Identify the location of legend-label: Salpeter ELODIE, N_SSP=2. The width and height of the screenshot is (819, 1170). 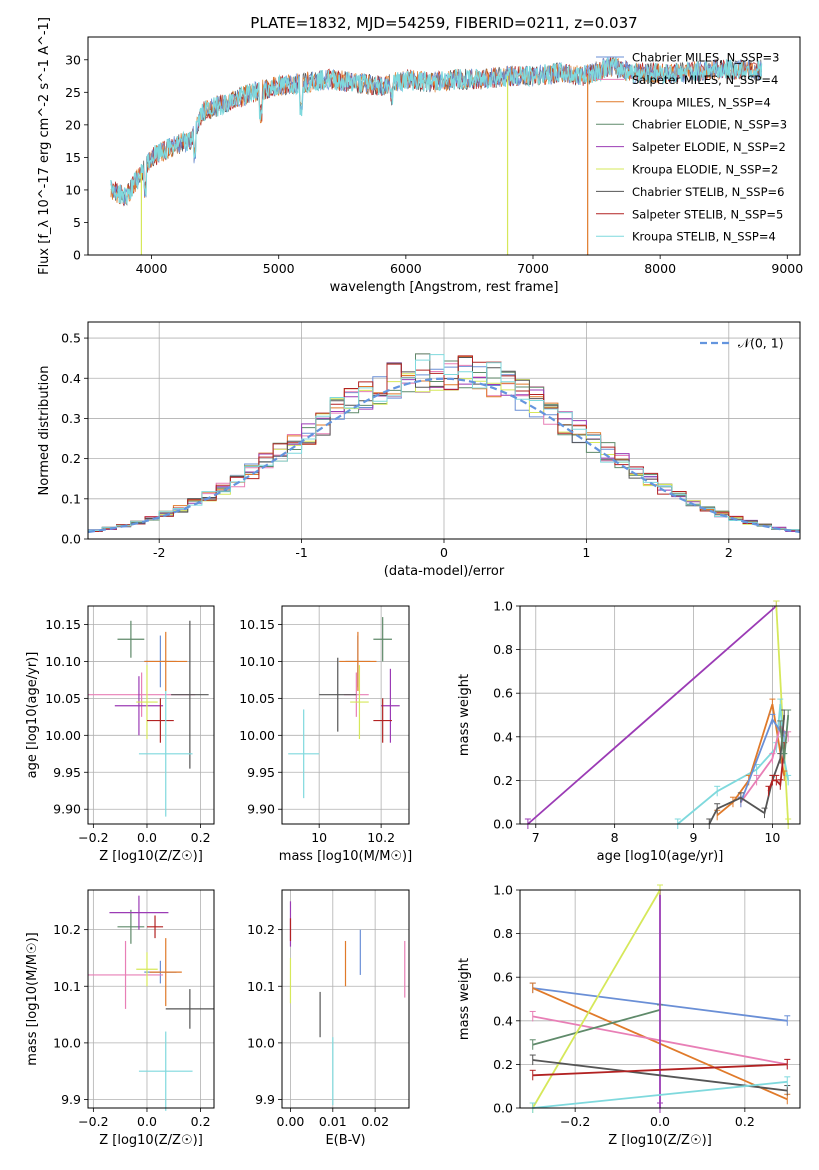
(709, 147).